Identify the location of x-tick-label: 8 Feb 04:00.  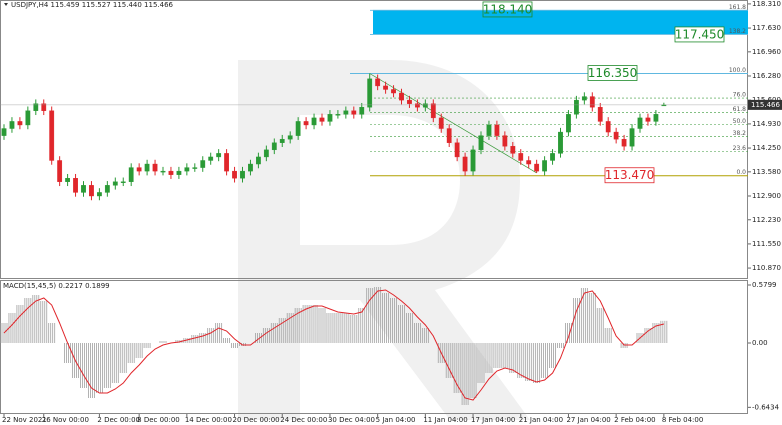
(682, 420).